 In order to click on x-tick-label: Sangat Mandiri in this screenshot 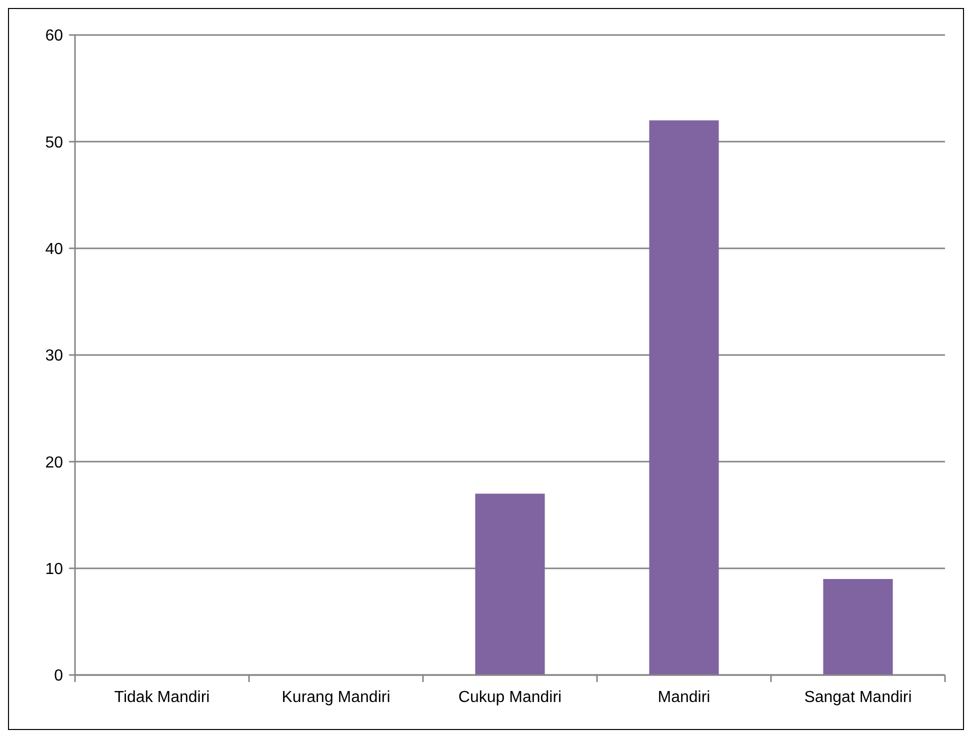, I will do `click(858, 697)`.